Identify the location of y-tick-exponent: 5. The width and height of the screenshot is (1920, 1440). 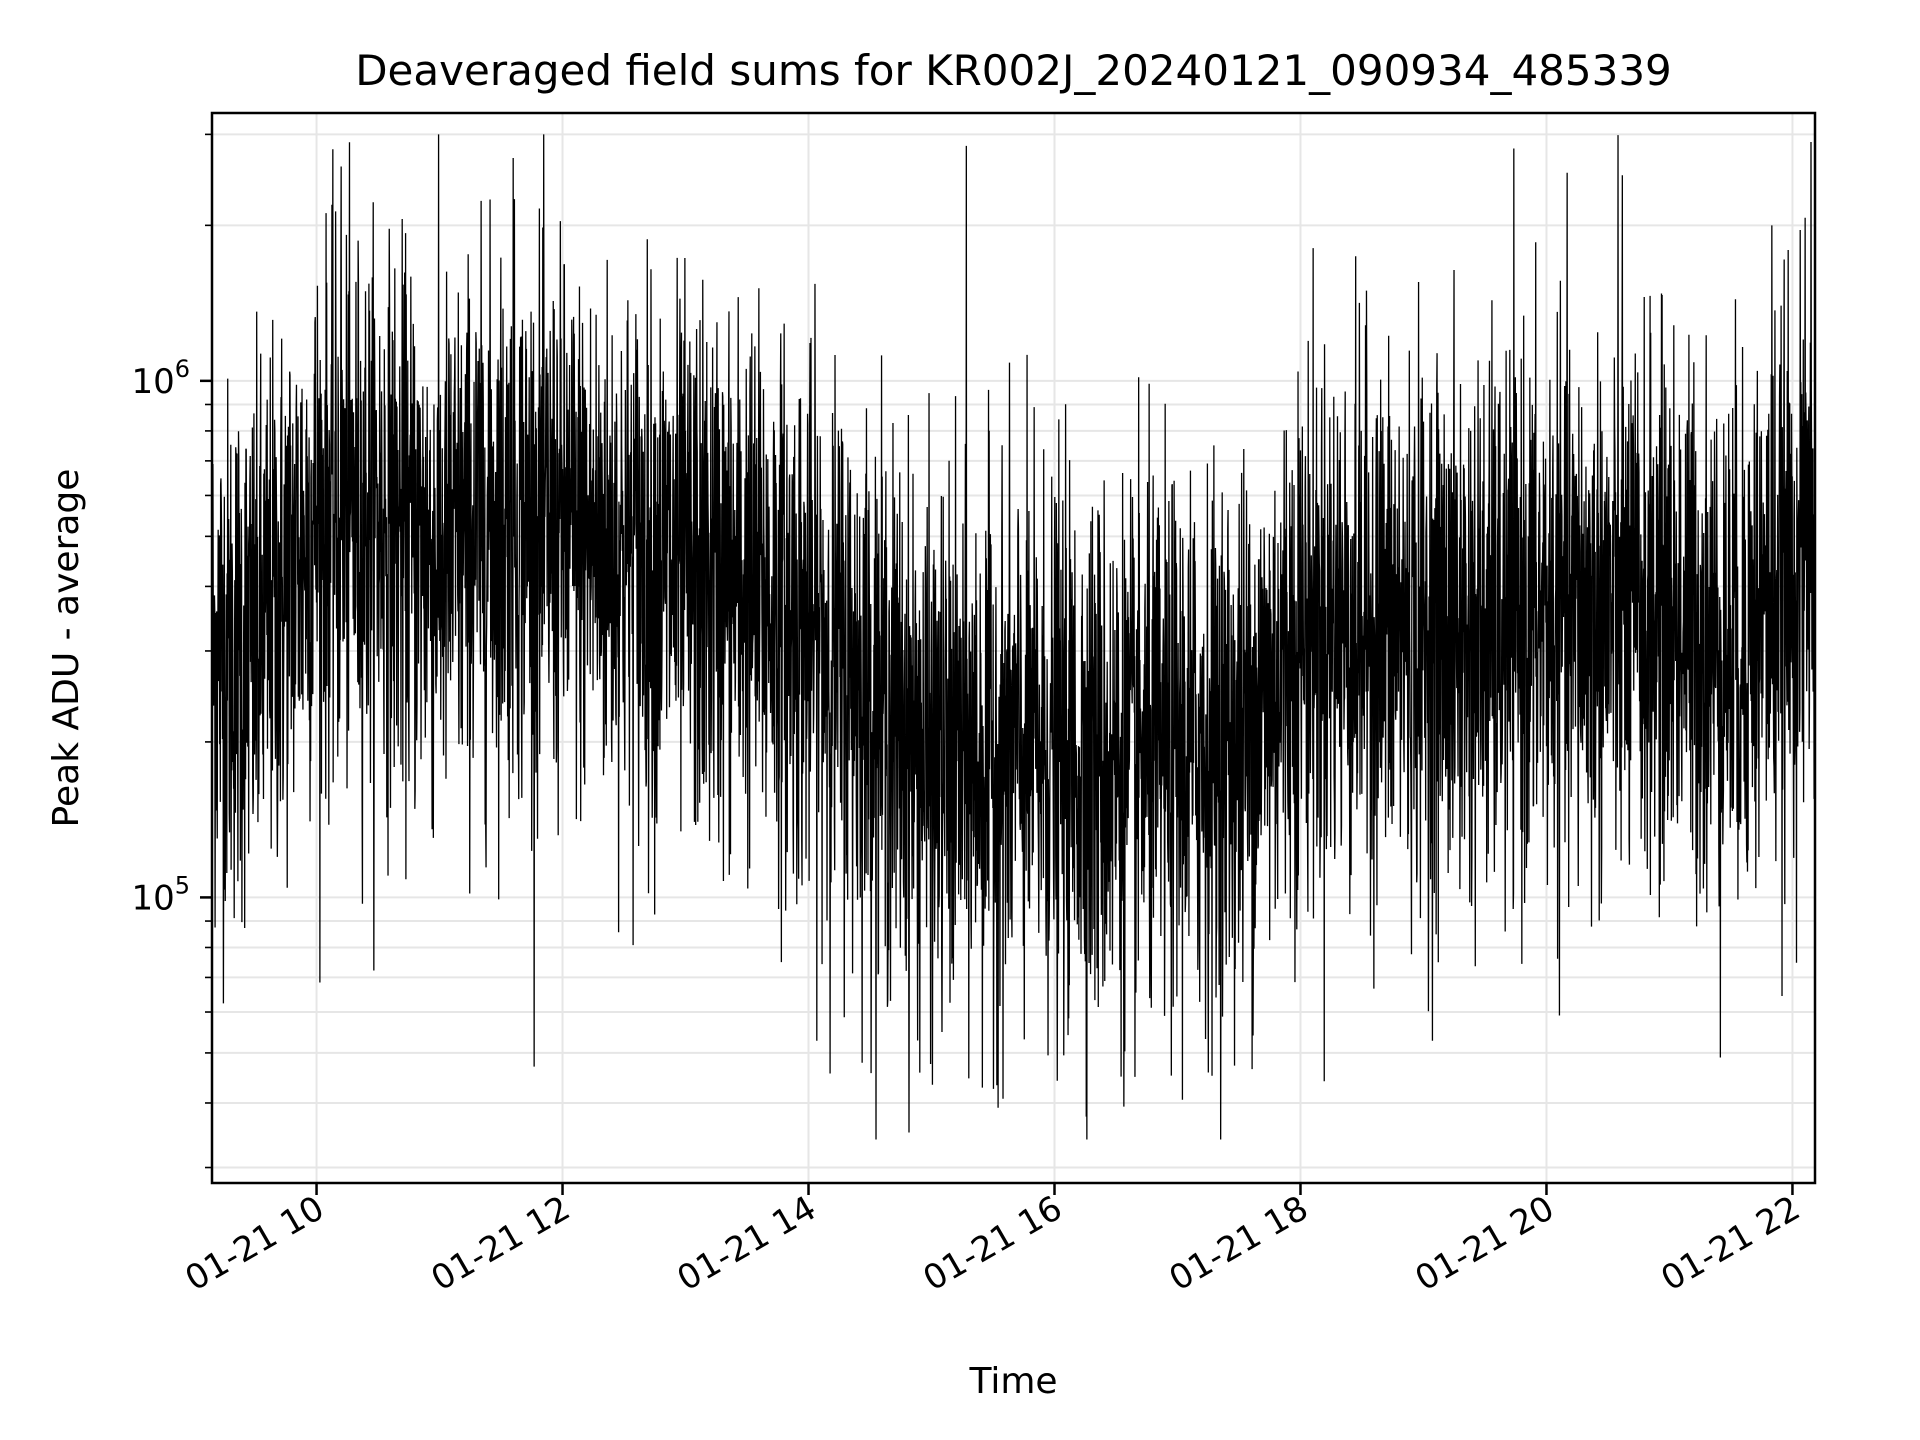
(182, 885).